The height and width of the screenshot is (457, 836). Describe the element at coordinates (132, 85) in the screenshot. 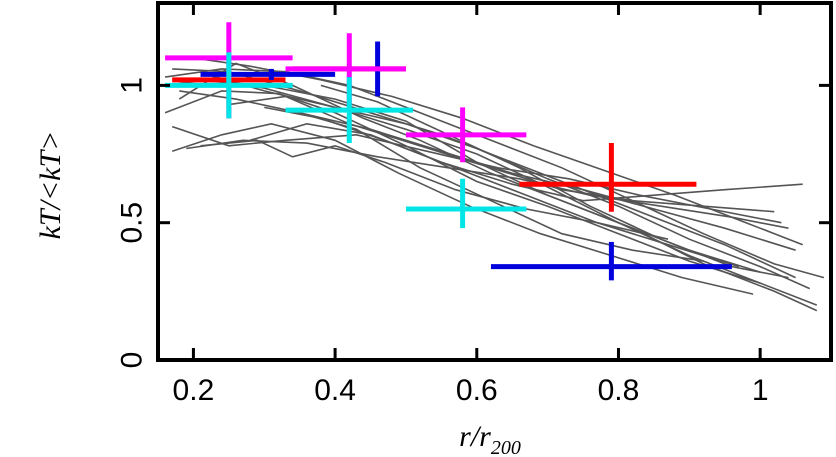

I see `y-tick-label-3: 1` at that location.